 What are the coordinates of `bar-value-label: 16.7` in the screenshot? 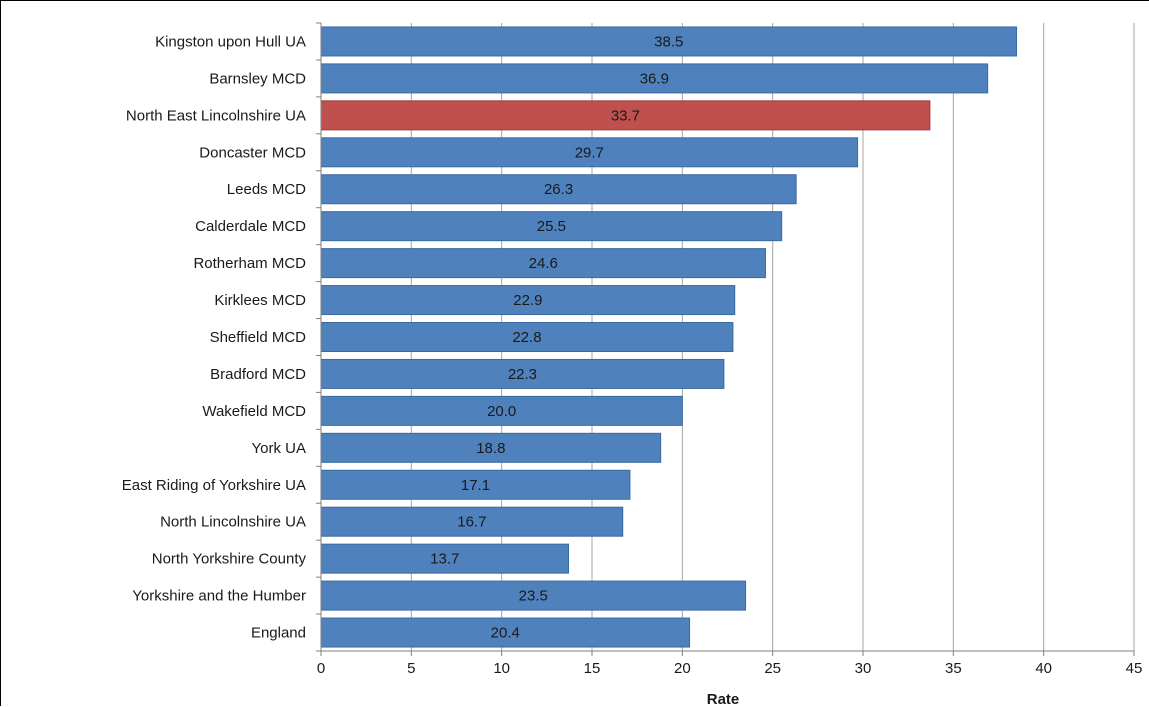 It's located at (471, 522).